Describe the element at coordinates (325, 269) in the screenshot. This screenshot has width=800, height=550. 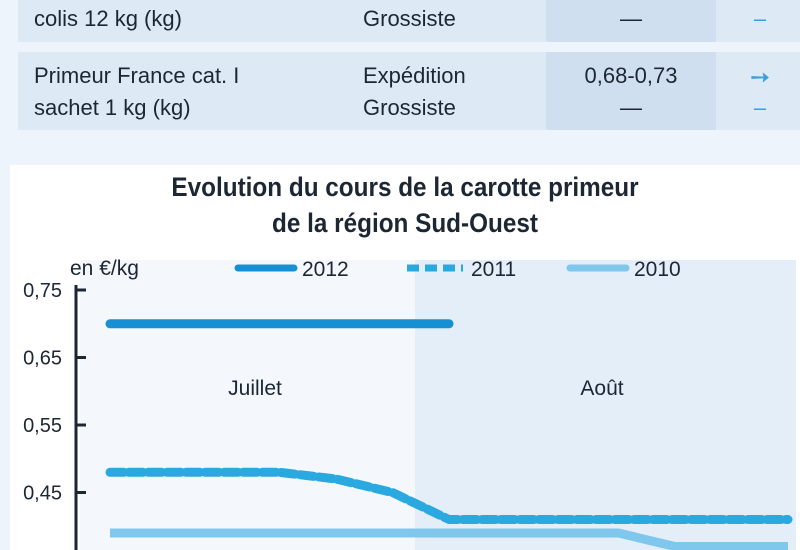
I see `legend-label: 2012` at that location.